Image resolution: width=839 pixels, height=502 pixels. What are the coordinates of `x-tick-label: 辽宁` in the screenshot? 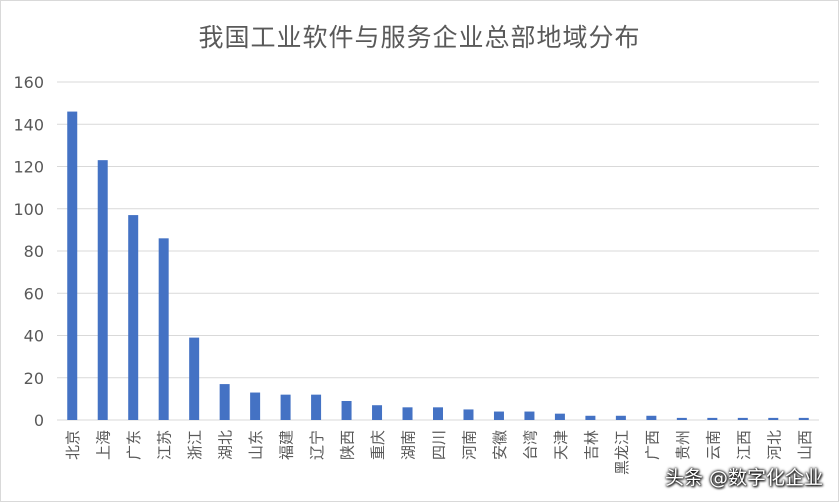 It's located at (317, 445).